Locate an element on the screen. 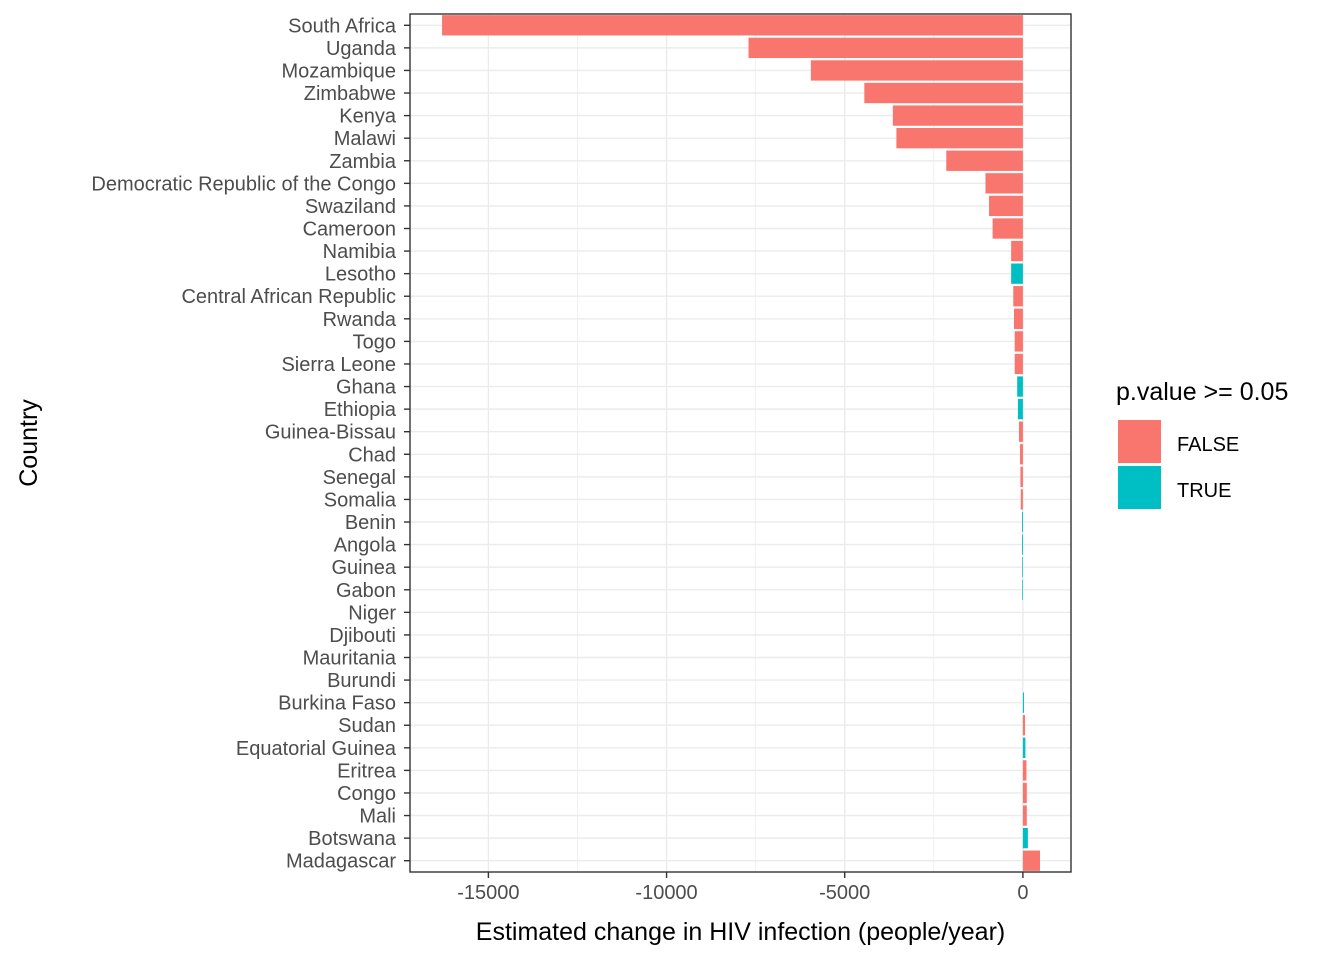 This screenshot has width=1344, height=960. y-axis-title: Country is located at coordinates (29, 443).